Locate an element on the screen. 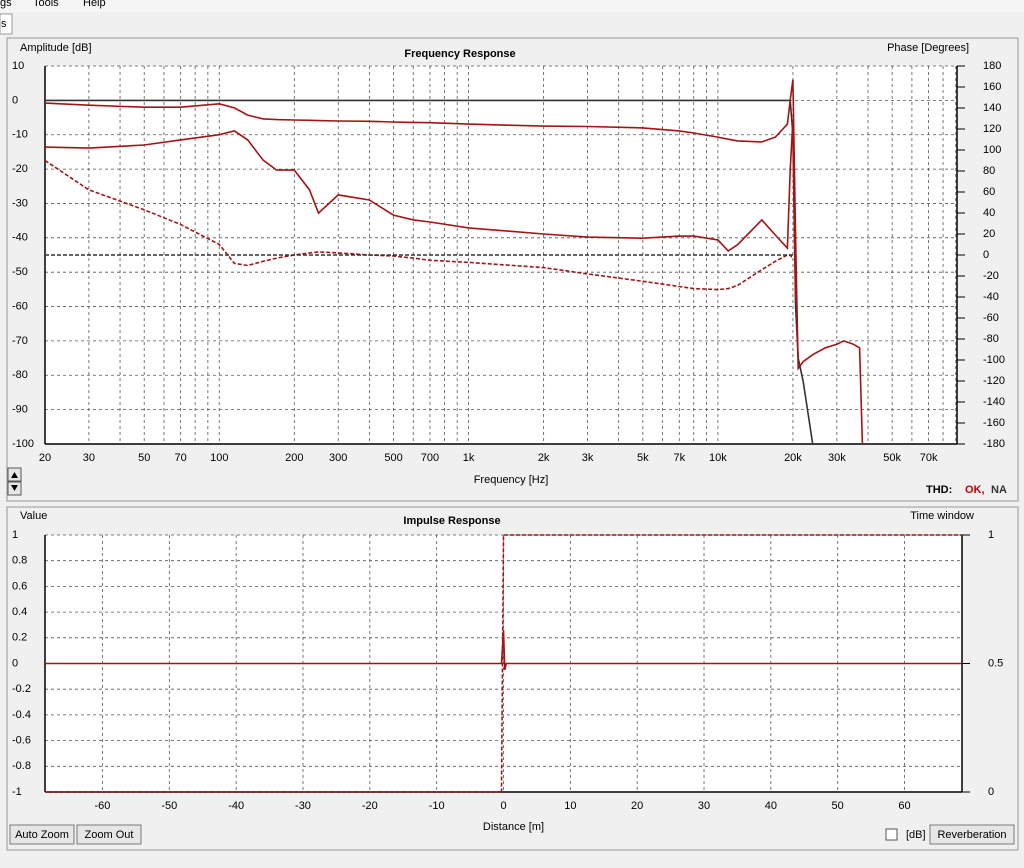 This screenshot has width=1024, height=868. y2-tick-label: -180 is located at coordinates (994, 444).